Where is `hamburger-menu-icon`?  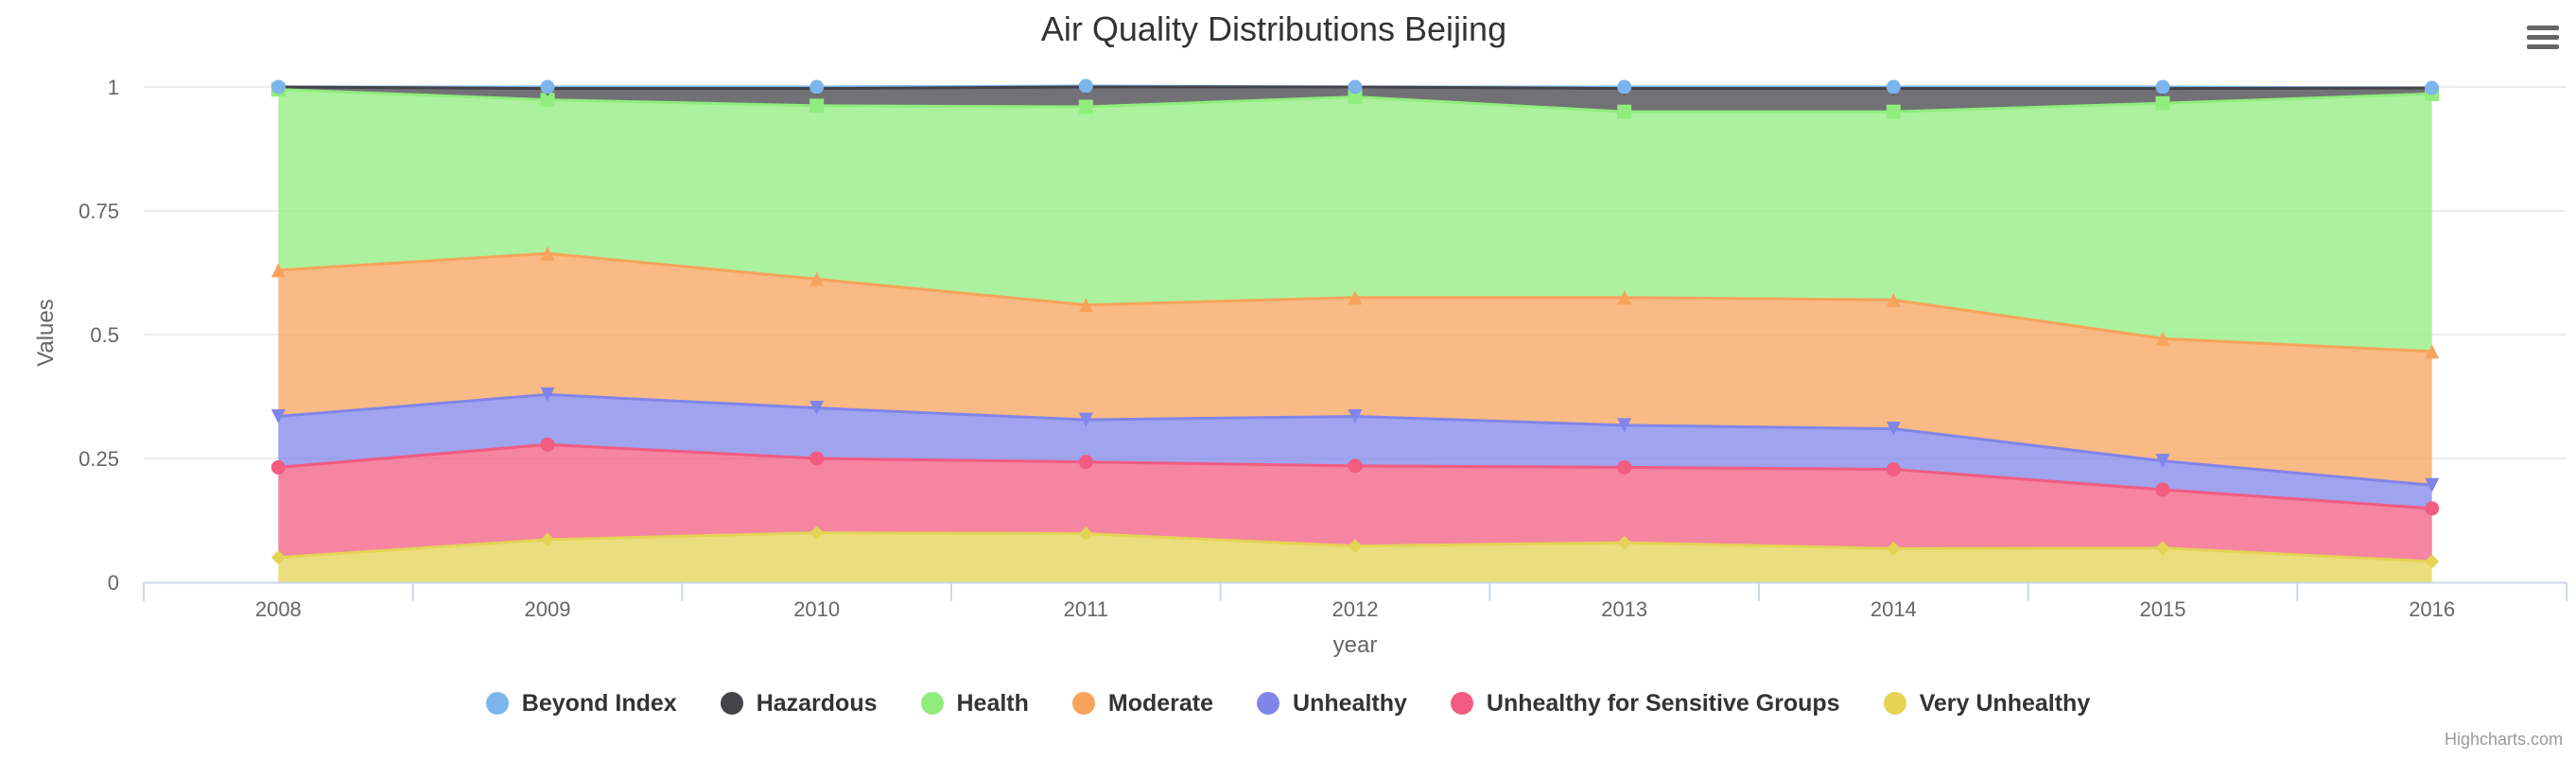
hamburger-menu-icon is located at coordinates (2543, 28).